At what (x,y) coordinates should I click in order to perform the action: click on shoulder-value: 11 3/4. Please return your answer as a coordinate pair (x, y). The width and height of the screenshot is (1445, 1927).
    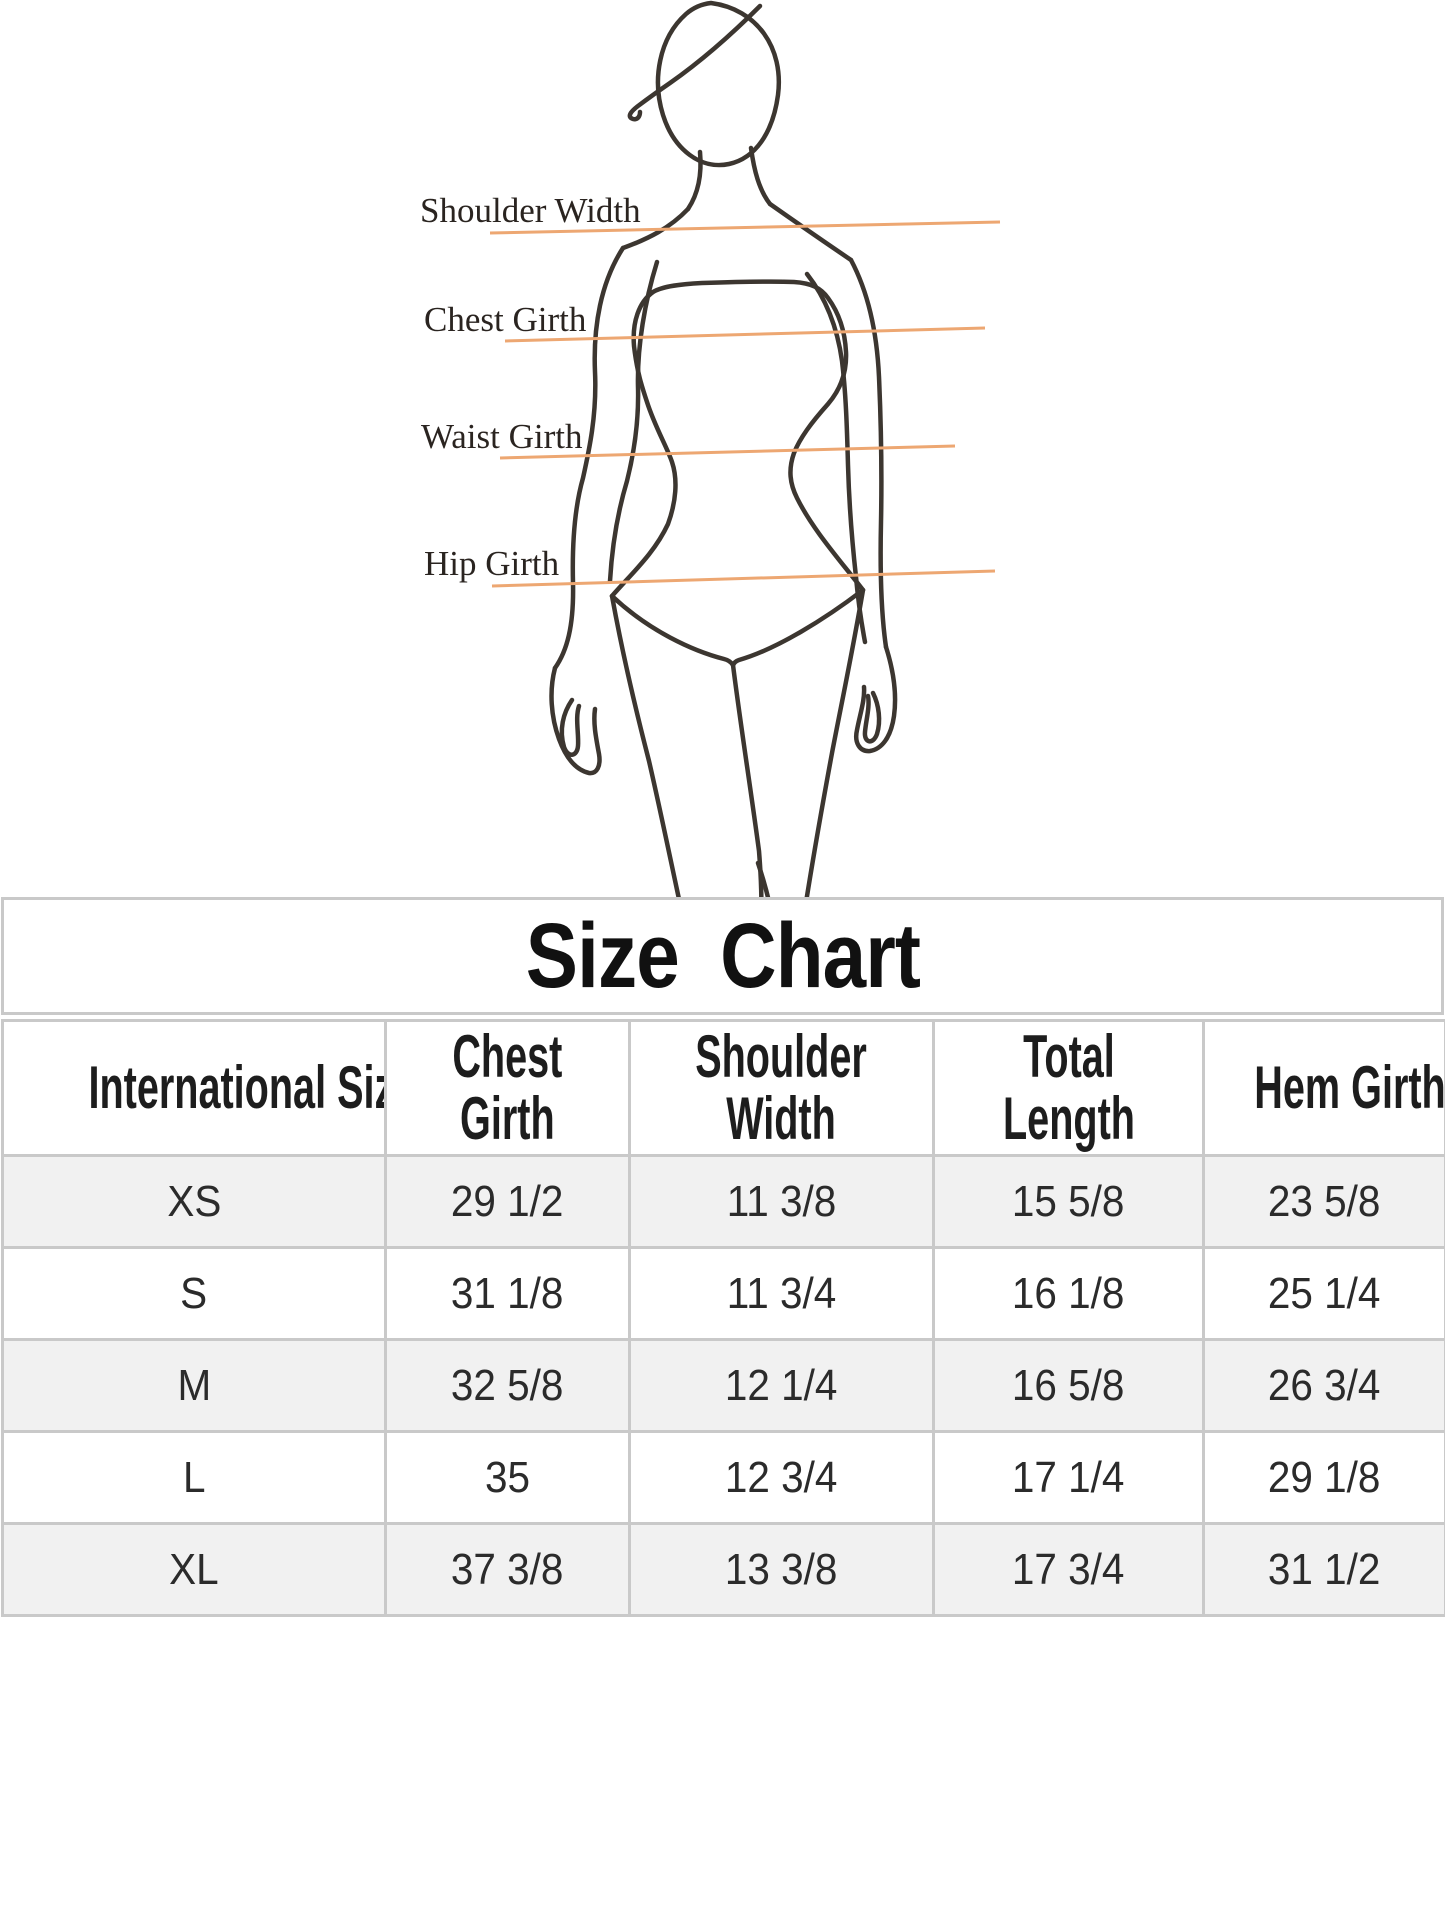
    Looking at the image, I should click on (781, 1293).